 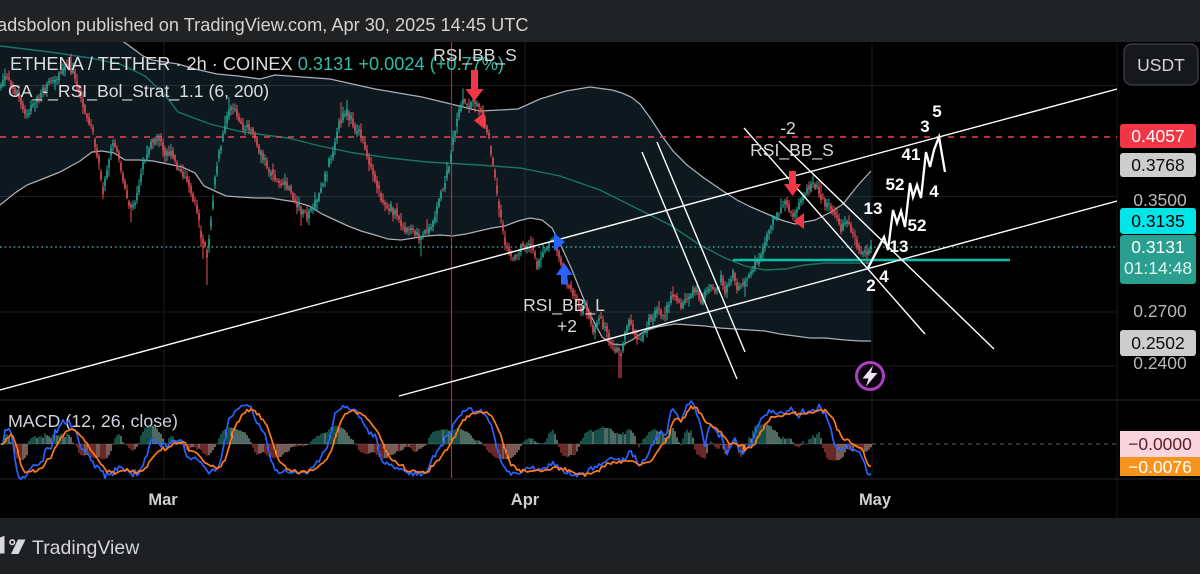 What do you see at coordinates (1160, 467) in the screenshot?
I see `svg-text: −0.0076` at bounding box center [1160, 467].